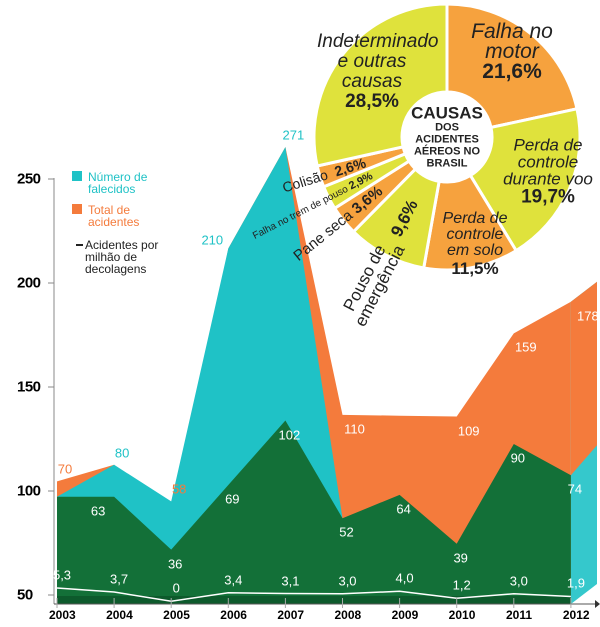  Describe the element at coordinates (79, 245) in the screenshot. I see `legend-swatch-line` at that location.